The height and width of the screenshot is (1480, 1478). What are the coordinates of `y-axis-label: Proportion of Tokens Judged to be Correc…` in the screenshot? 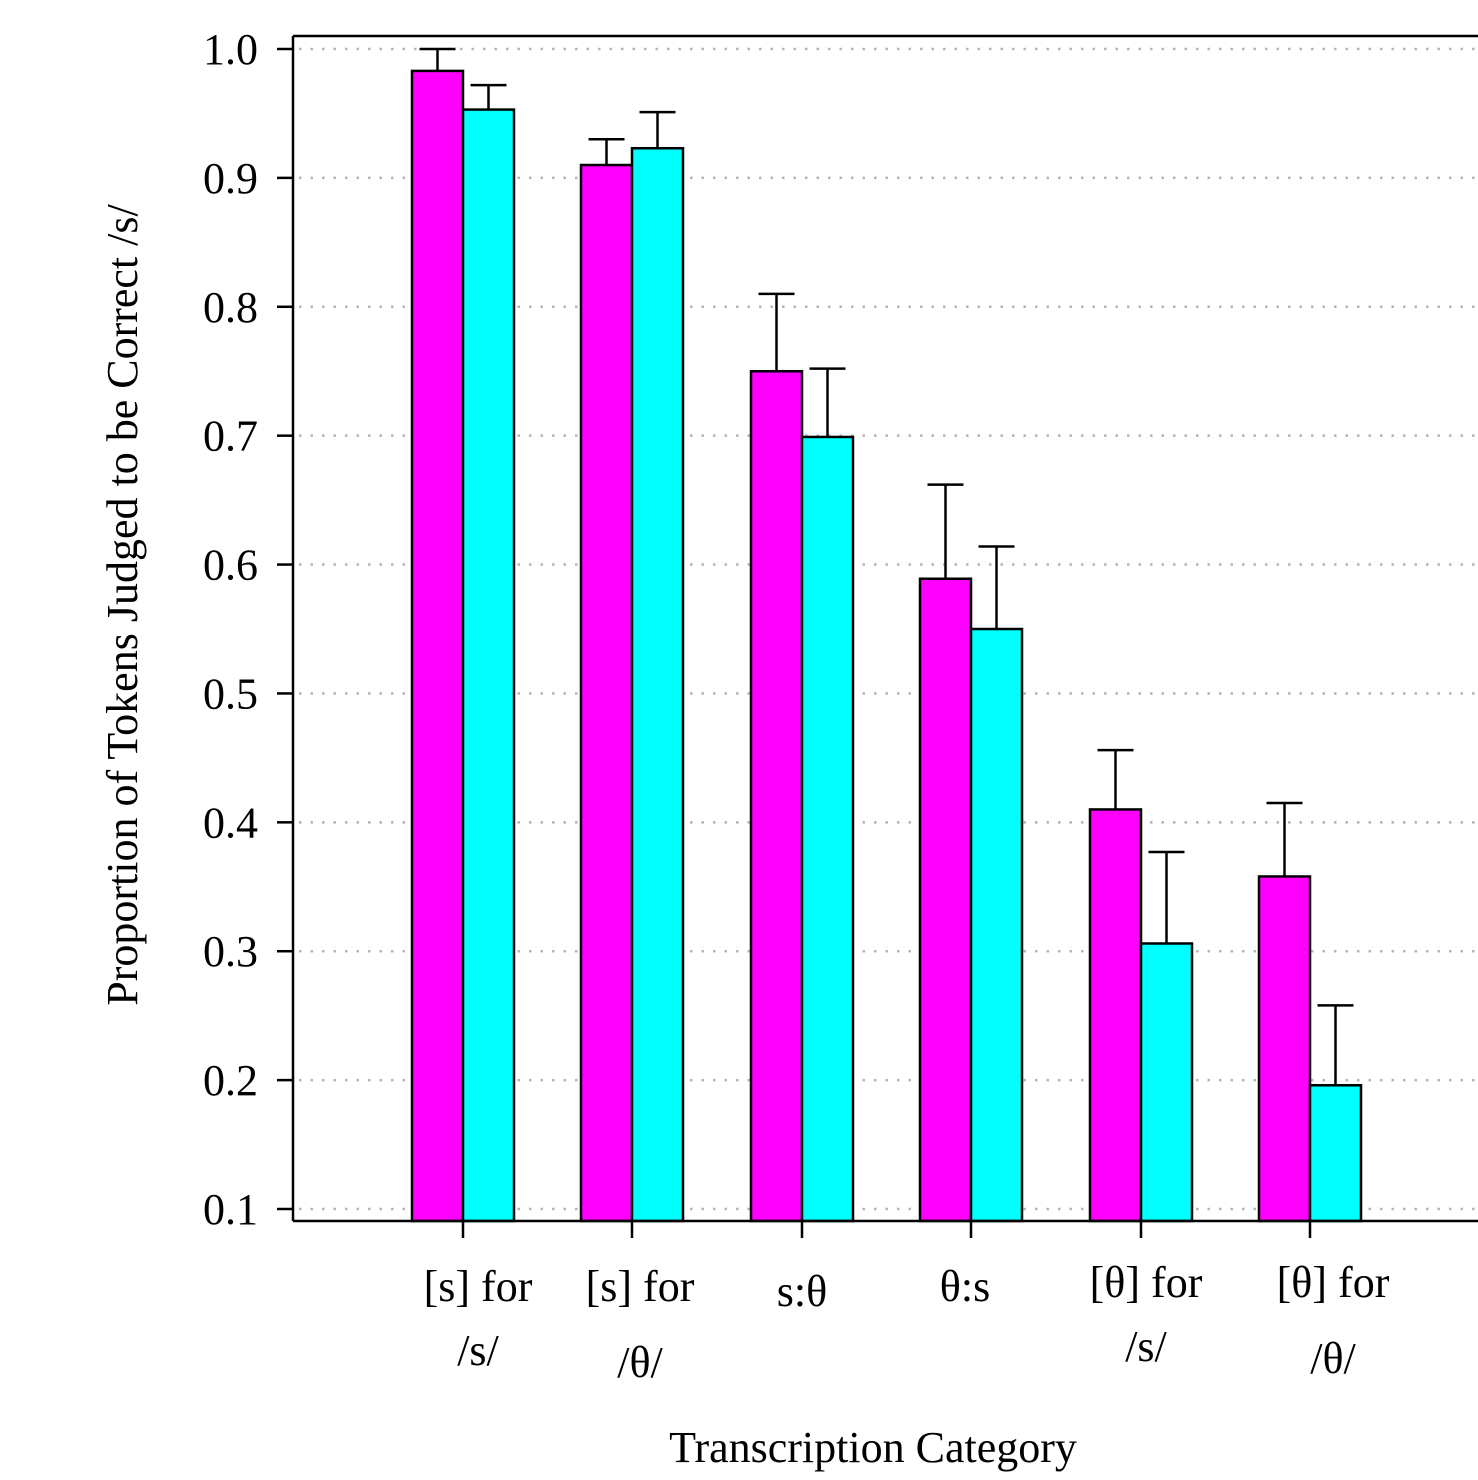 It's located at (122, 604).